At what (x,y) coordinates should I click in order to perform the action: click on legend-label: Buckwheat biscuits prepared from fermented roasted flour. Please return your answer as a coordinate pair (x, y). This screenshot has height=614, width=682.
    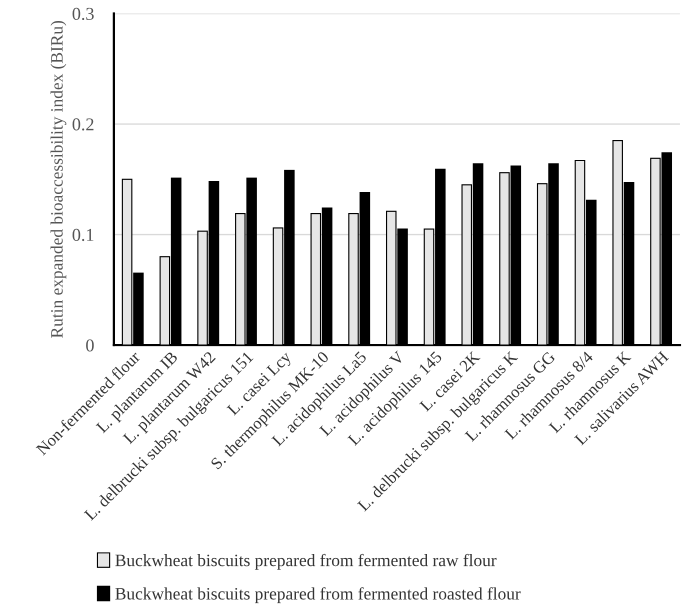
    Looking at the image, I should click on (318, 595).